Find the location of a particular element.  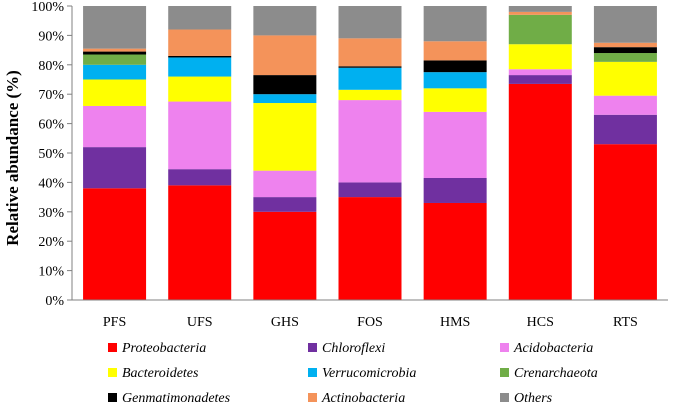

y-tick-label: 60% is located at coordinates (51, 125).